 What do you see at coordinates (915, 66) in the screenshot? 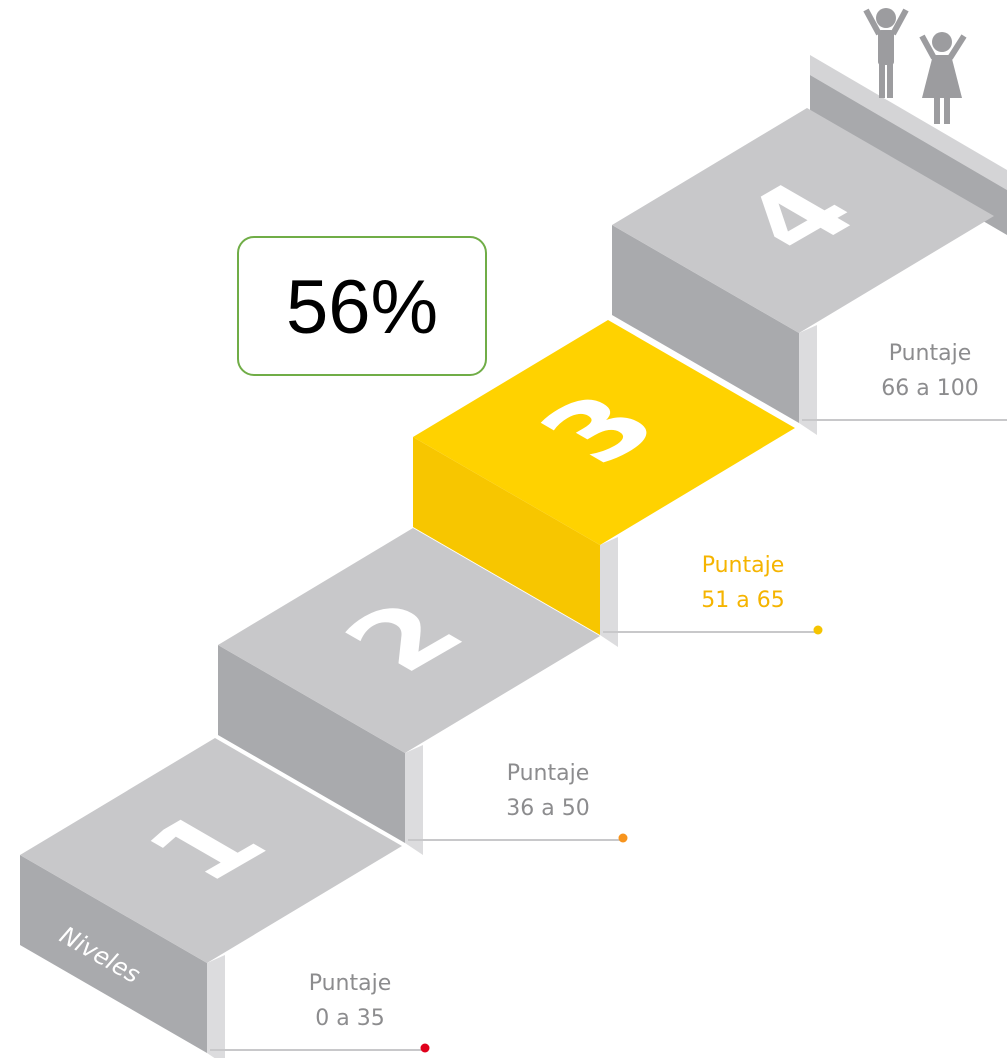
I see `people-icon` at bounding box center [915, 66].